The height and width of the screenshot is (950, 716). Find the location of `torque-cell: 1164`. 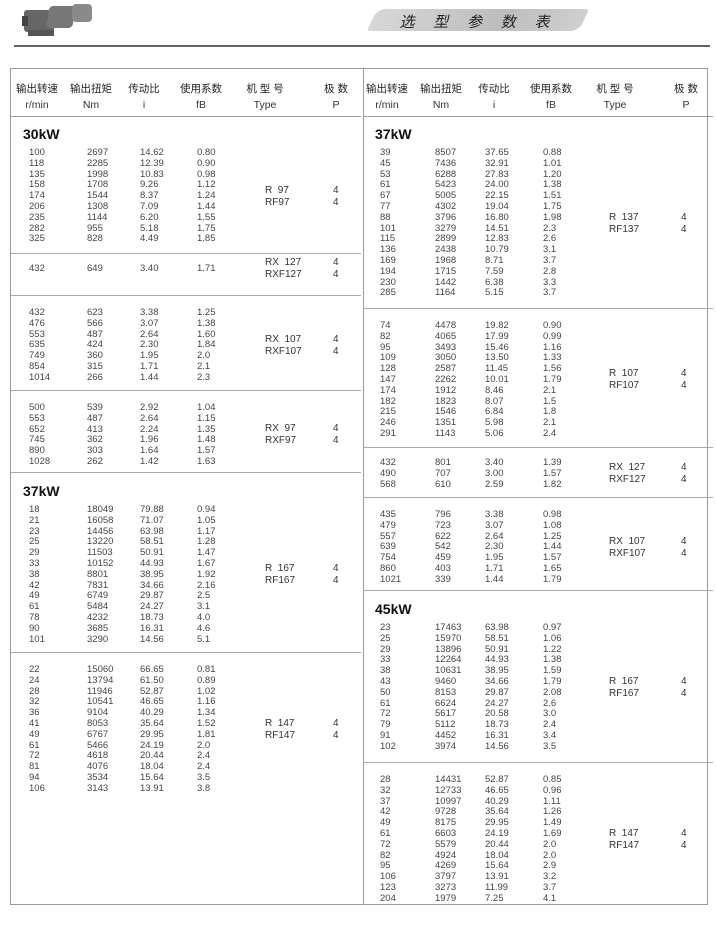

torque-cell: 1164 is located at coordinates (445, 293).